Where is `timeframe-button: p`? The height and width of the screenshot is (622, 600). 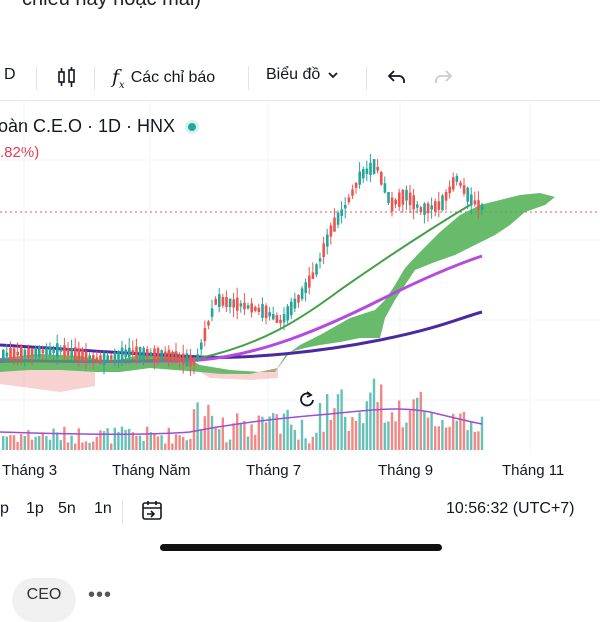
timeframe-button: p is located at coordinates (4, 508).